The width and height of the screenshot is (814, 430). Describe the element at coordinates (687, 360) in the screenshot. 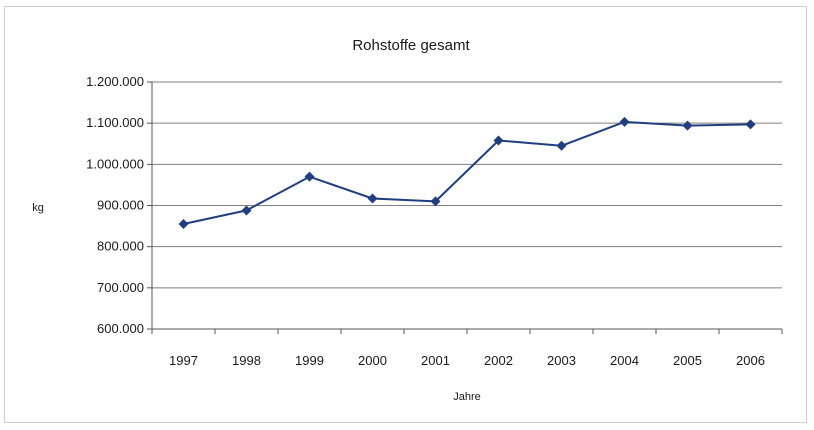

I see `x-tick-label: 2005` at that location.